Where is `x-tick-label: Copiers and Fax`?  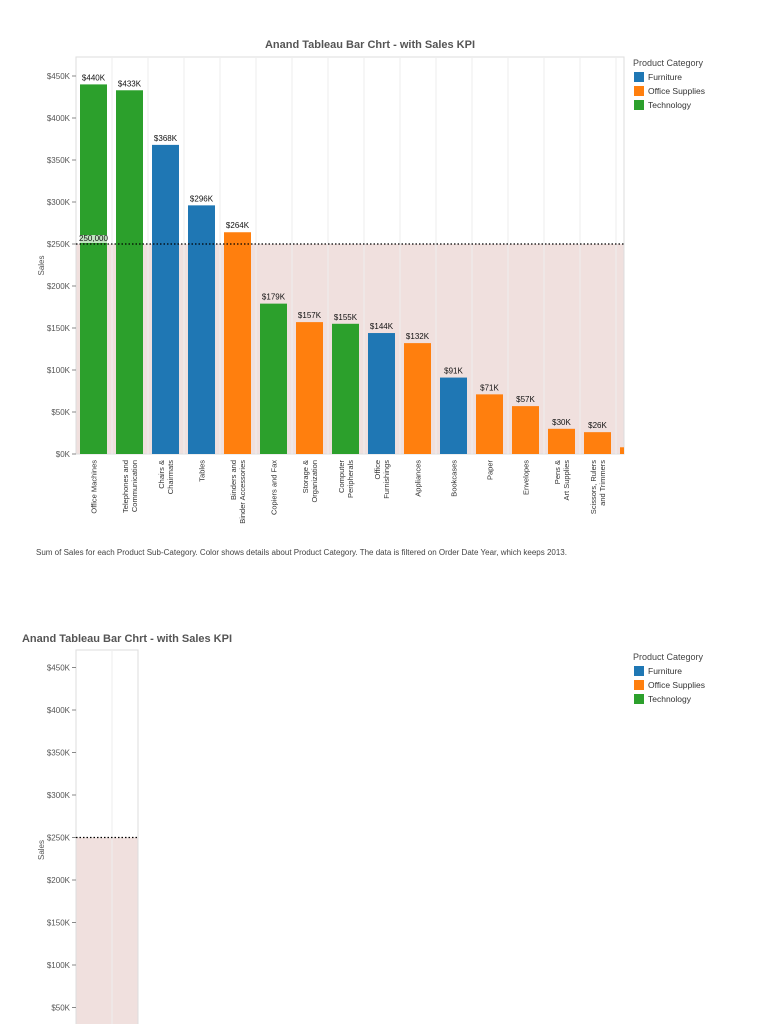
x-tick-label: Copiers and Fax is located at coordinates (274, 487).